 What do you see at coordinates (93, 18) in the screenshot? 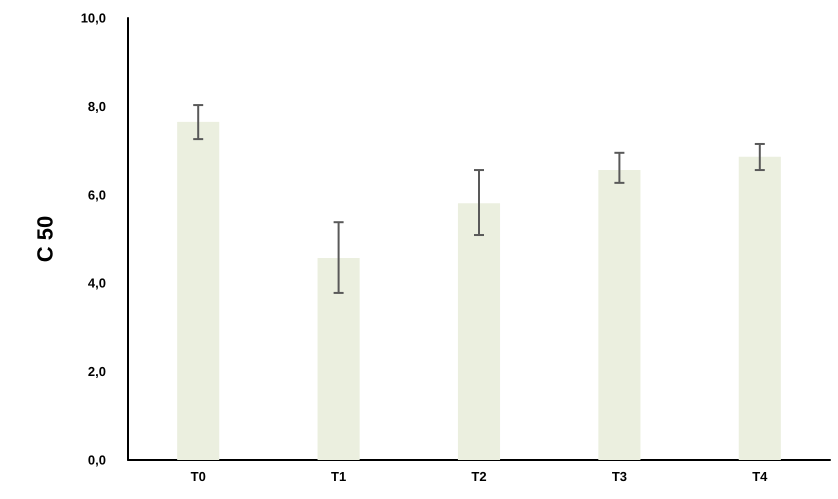
I see `y-tick-label: 10,0` at bounding box center [93, 18].